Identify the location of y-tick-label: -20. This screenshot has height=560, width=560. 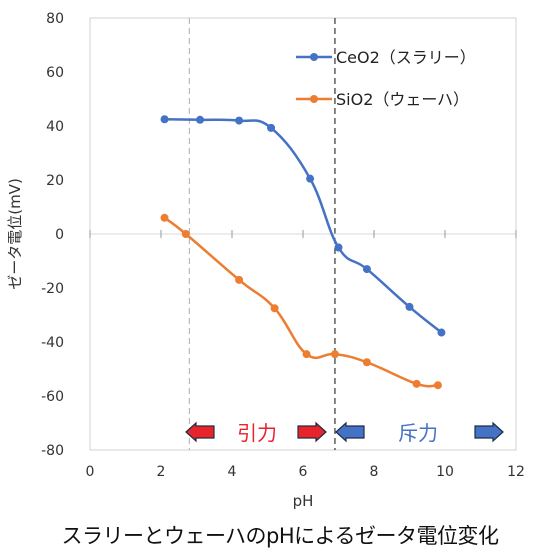
(52, 289).